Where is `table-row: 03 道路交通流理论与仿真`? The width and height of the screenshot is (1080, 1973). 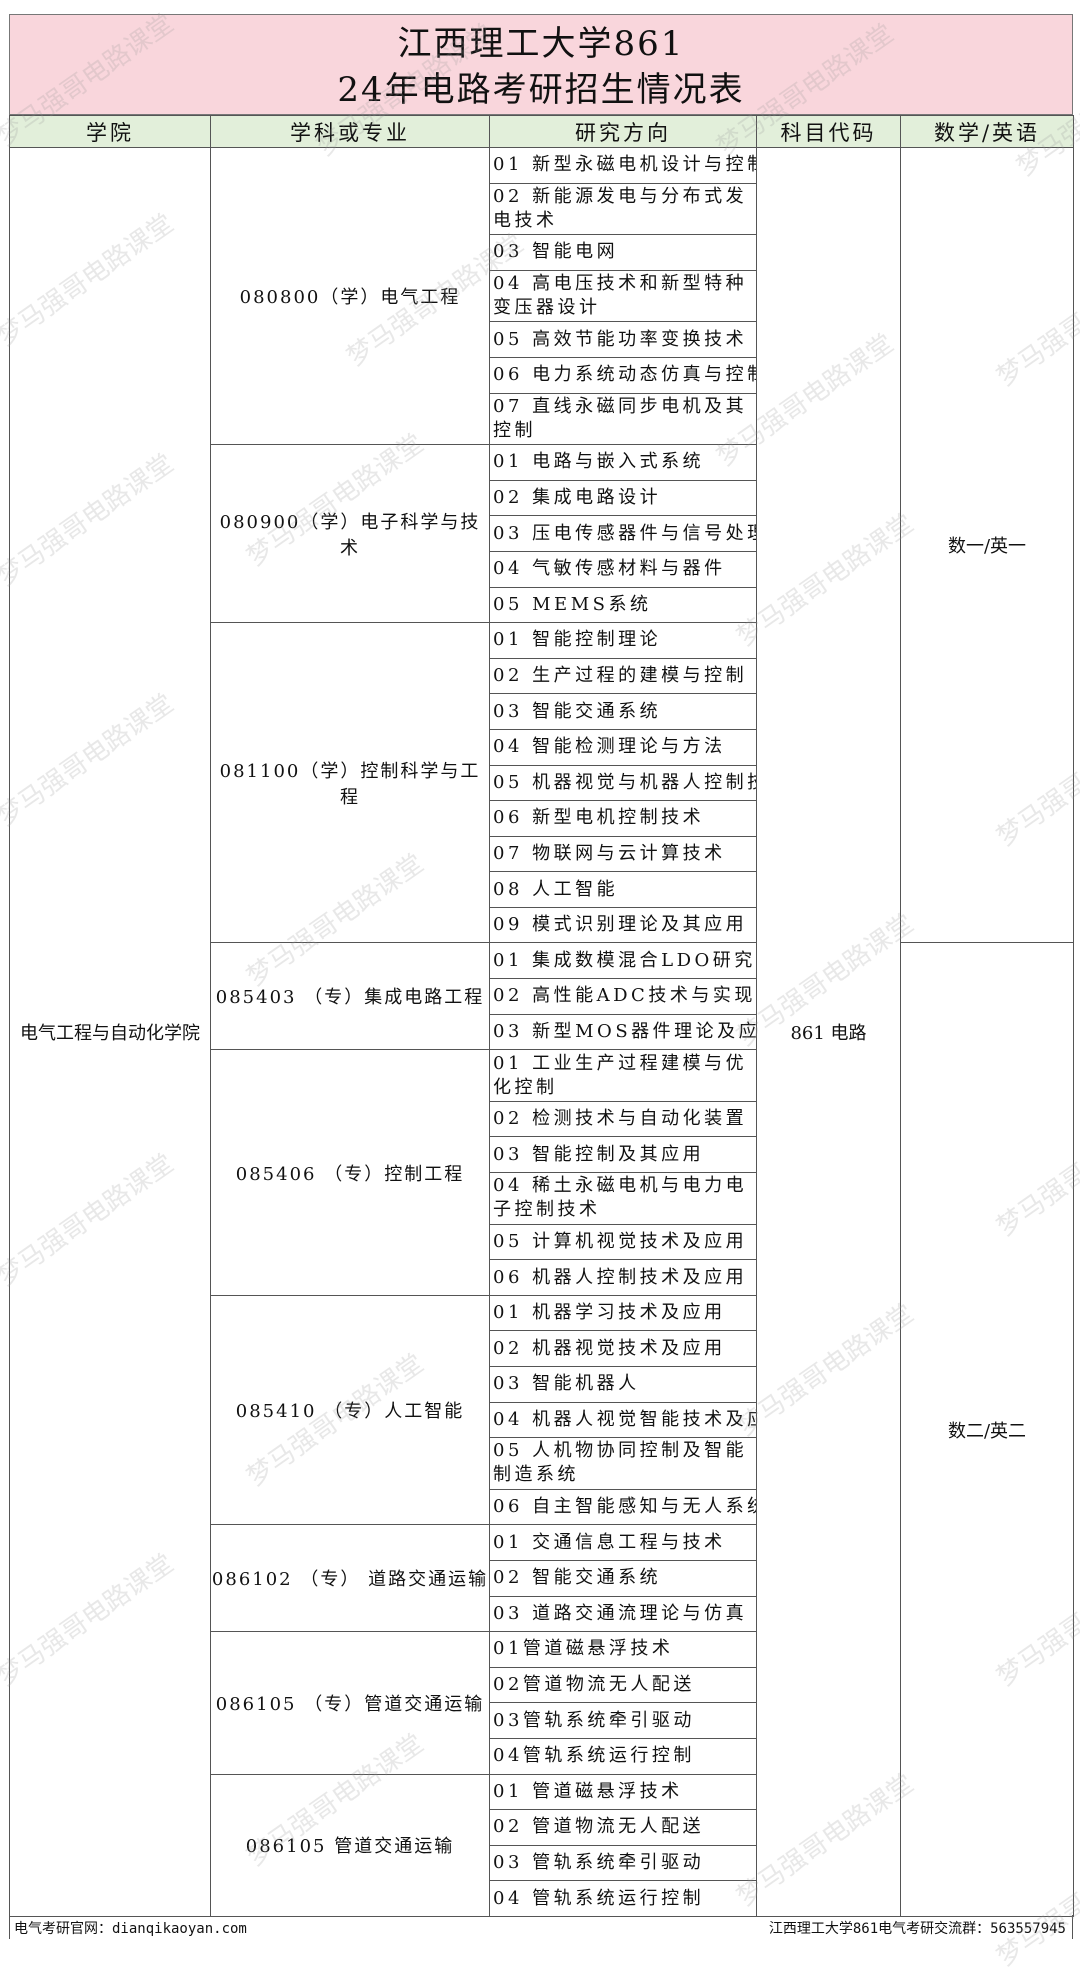 table-row: 03 道路交通流理论与仿真 is located at coordinates (542, 1614).